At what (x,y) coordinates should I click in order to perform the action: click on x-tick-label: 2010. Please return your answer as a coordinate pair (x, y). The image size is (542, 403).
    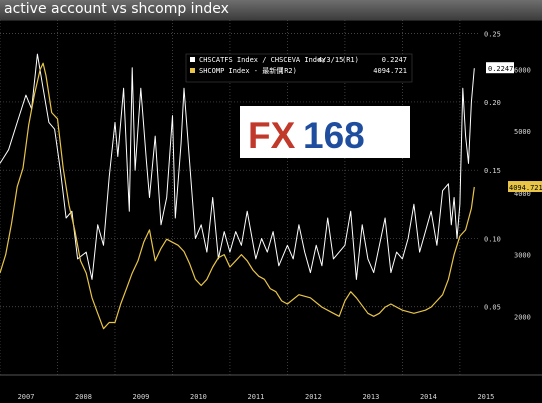
    Looking at the image, I should click on (198, 397).